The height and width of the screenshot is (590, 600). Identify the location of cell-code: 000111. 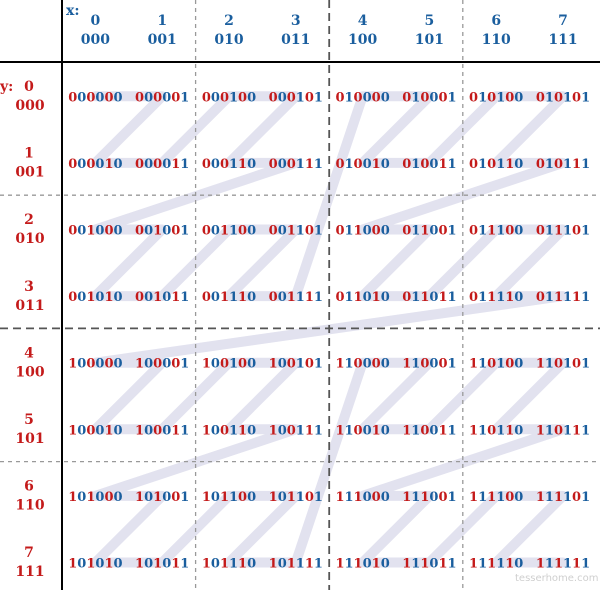
(296, 164).